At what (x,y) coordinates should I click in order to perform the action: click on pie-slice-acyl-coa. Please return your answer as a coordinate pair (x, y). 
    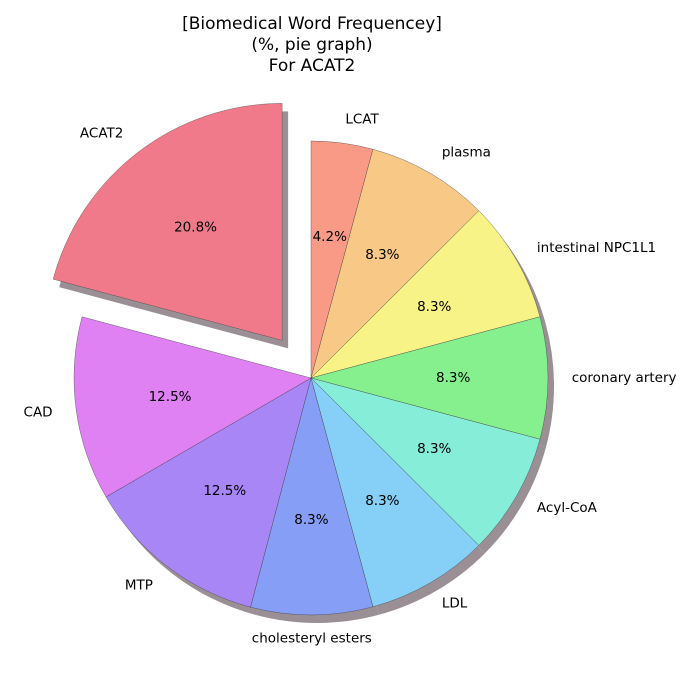
    Looking at the image, I should click on (425, 461).